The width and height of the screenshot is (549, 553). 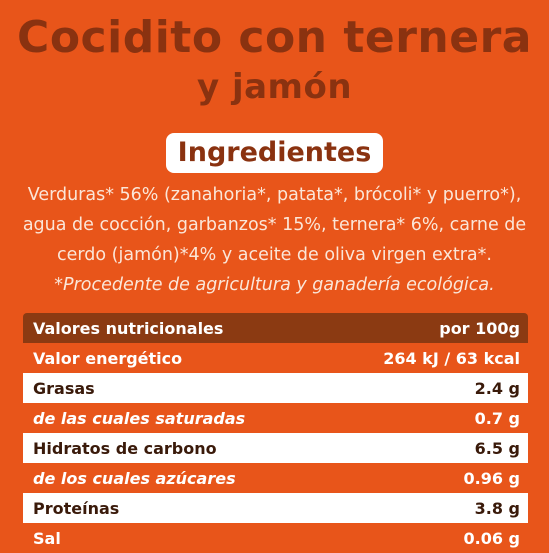 I want to click on nutrition-header-row: Valores nutricionales por 100g, so click(x=275, y=328).